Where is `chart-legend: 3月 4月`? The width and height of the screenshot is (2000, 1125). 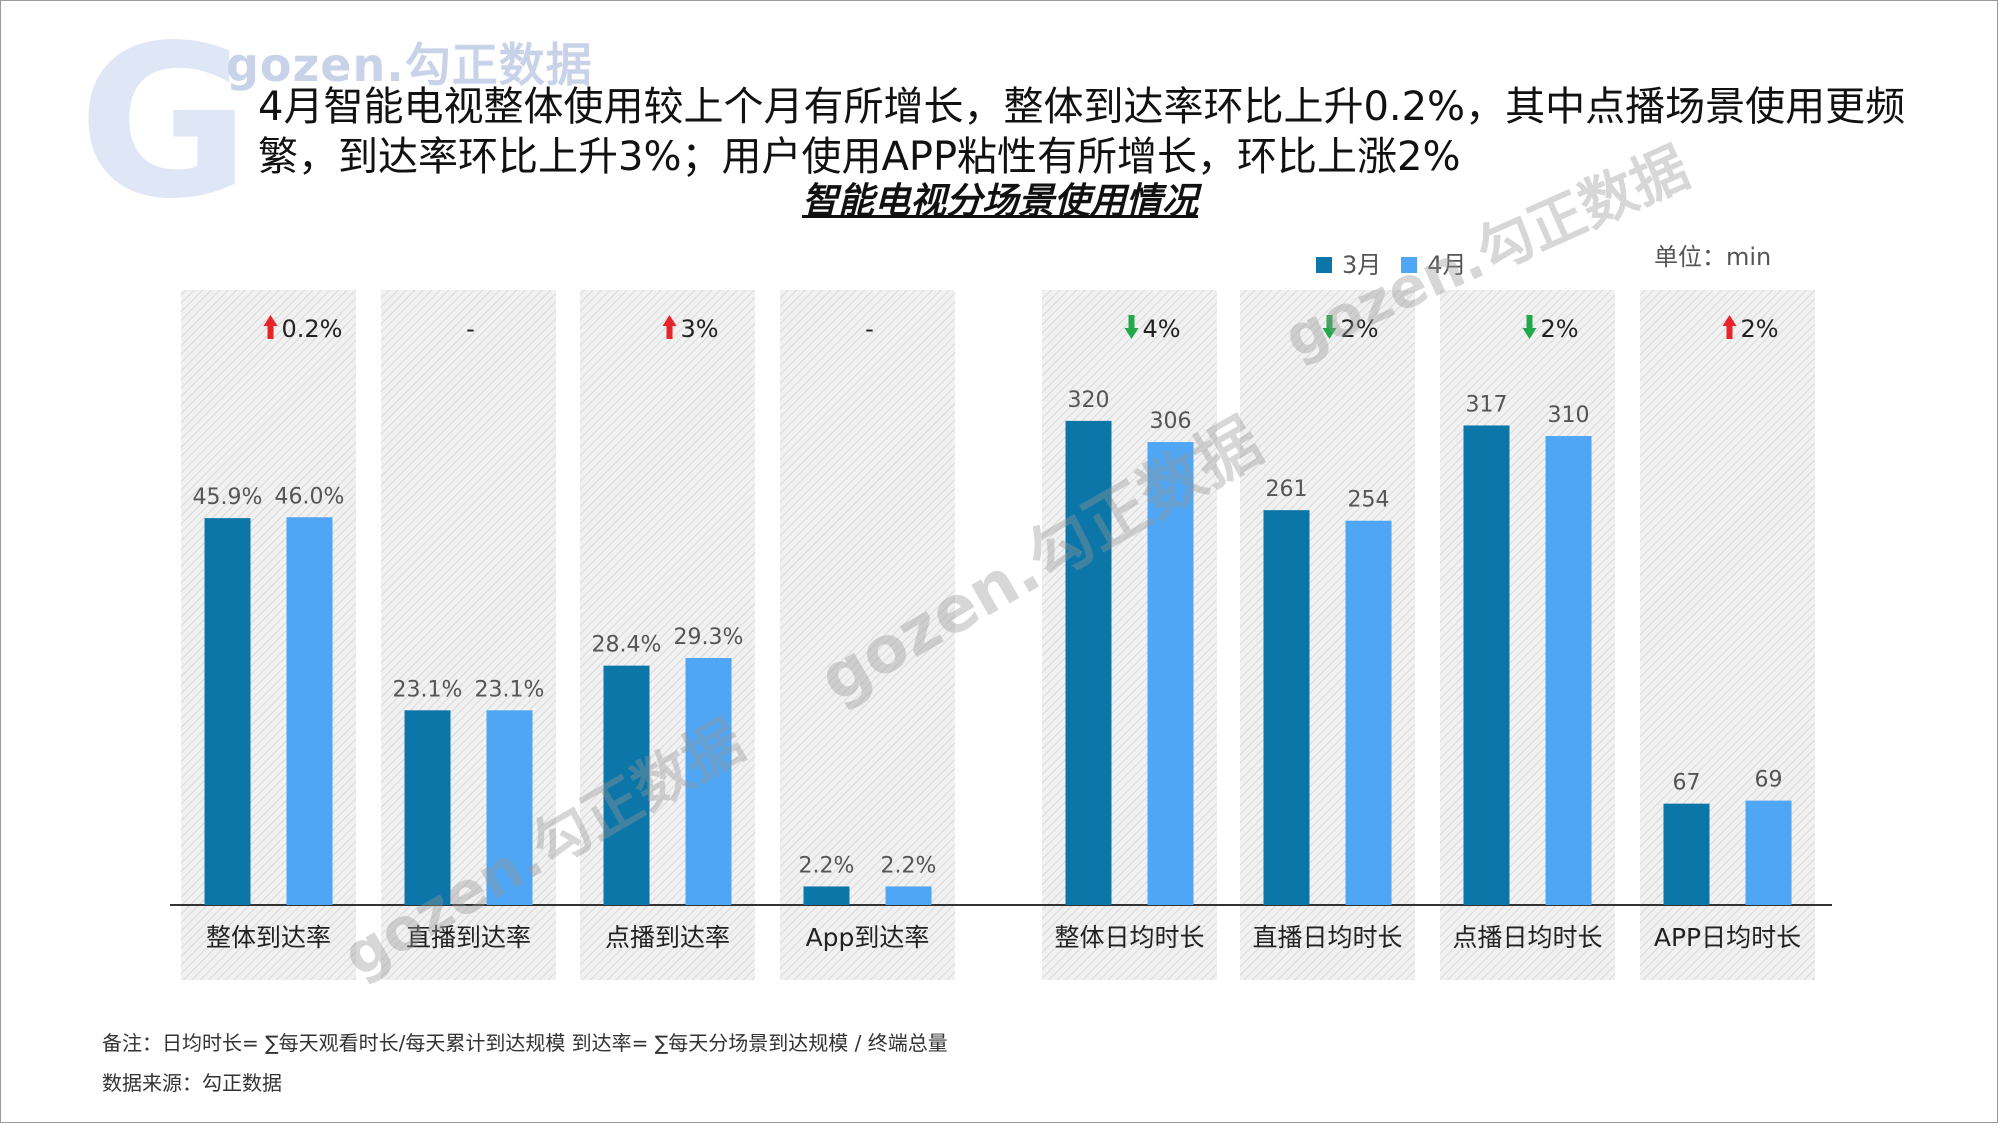 chart-legend: 3月 4月 is located at coordinates (1391, 265).